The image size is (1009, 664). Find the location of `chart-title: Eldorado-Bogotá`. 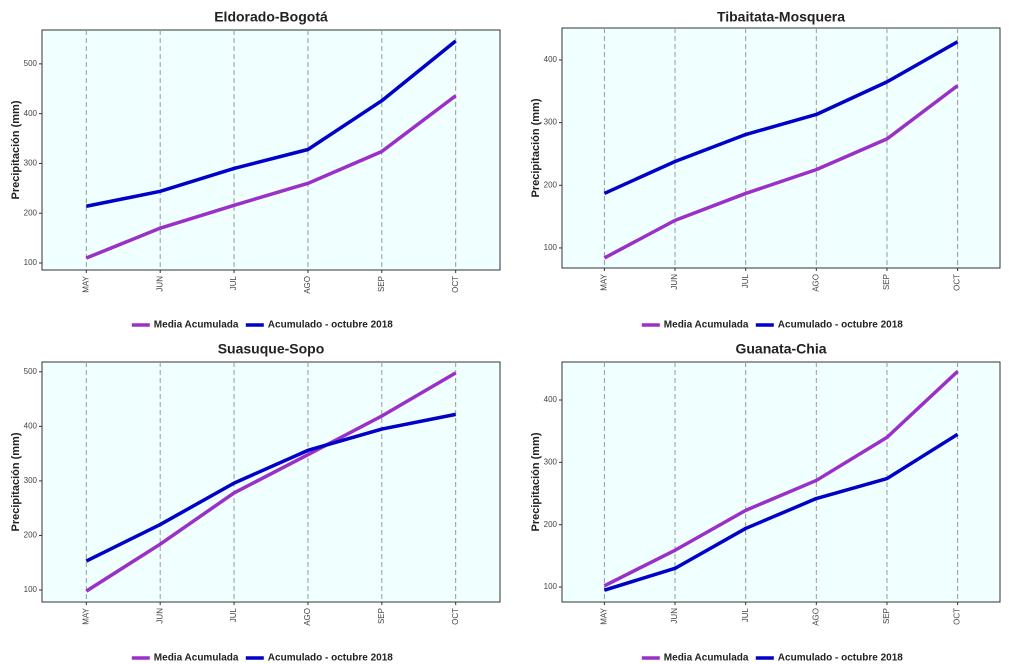

chart-title: Eldorado-Bogotá is located at coordinates (271, 17).